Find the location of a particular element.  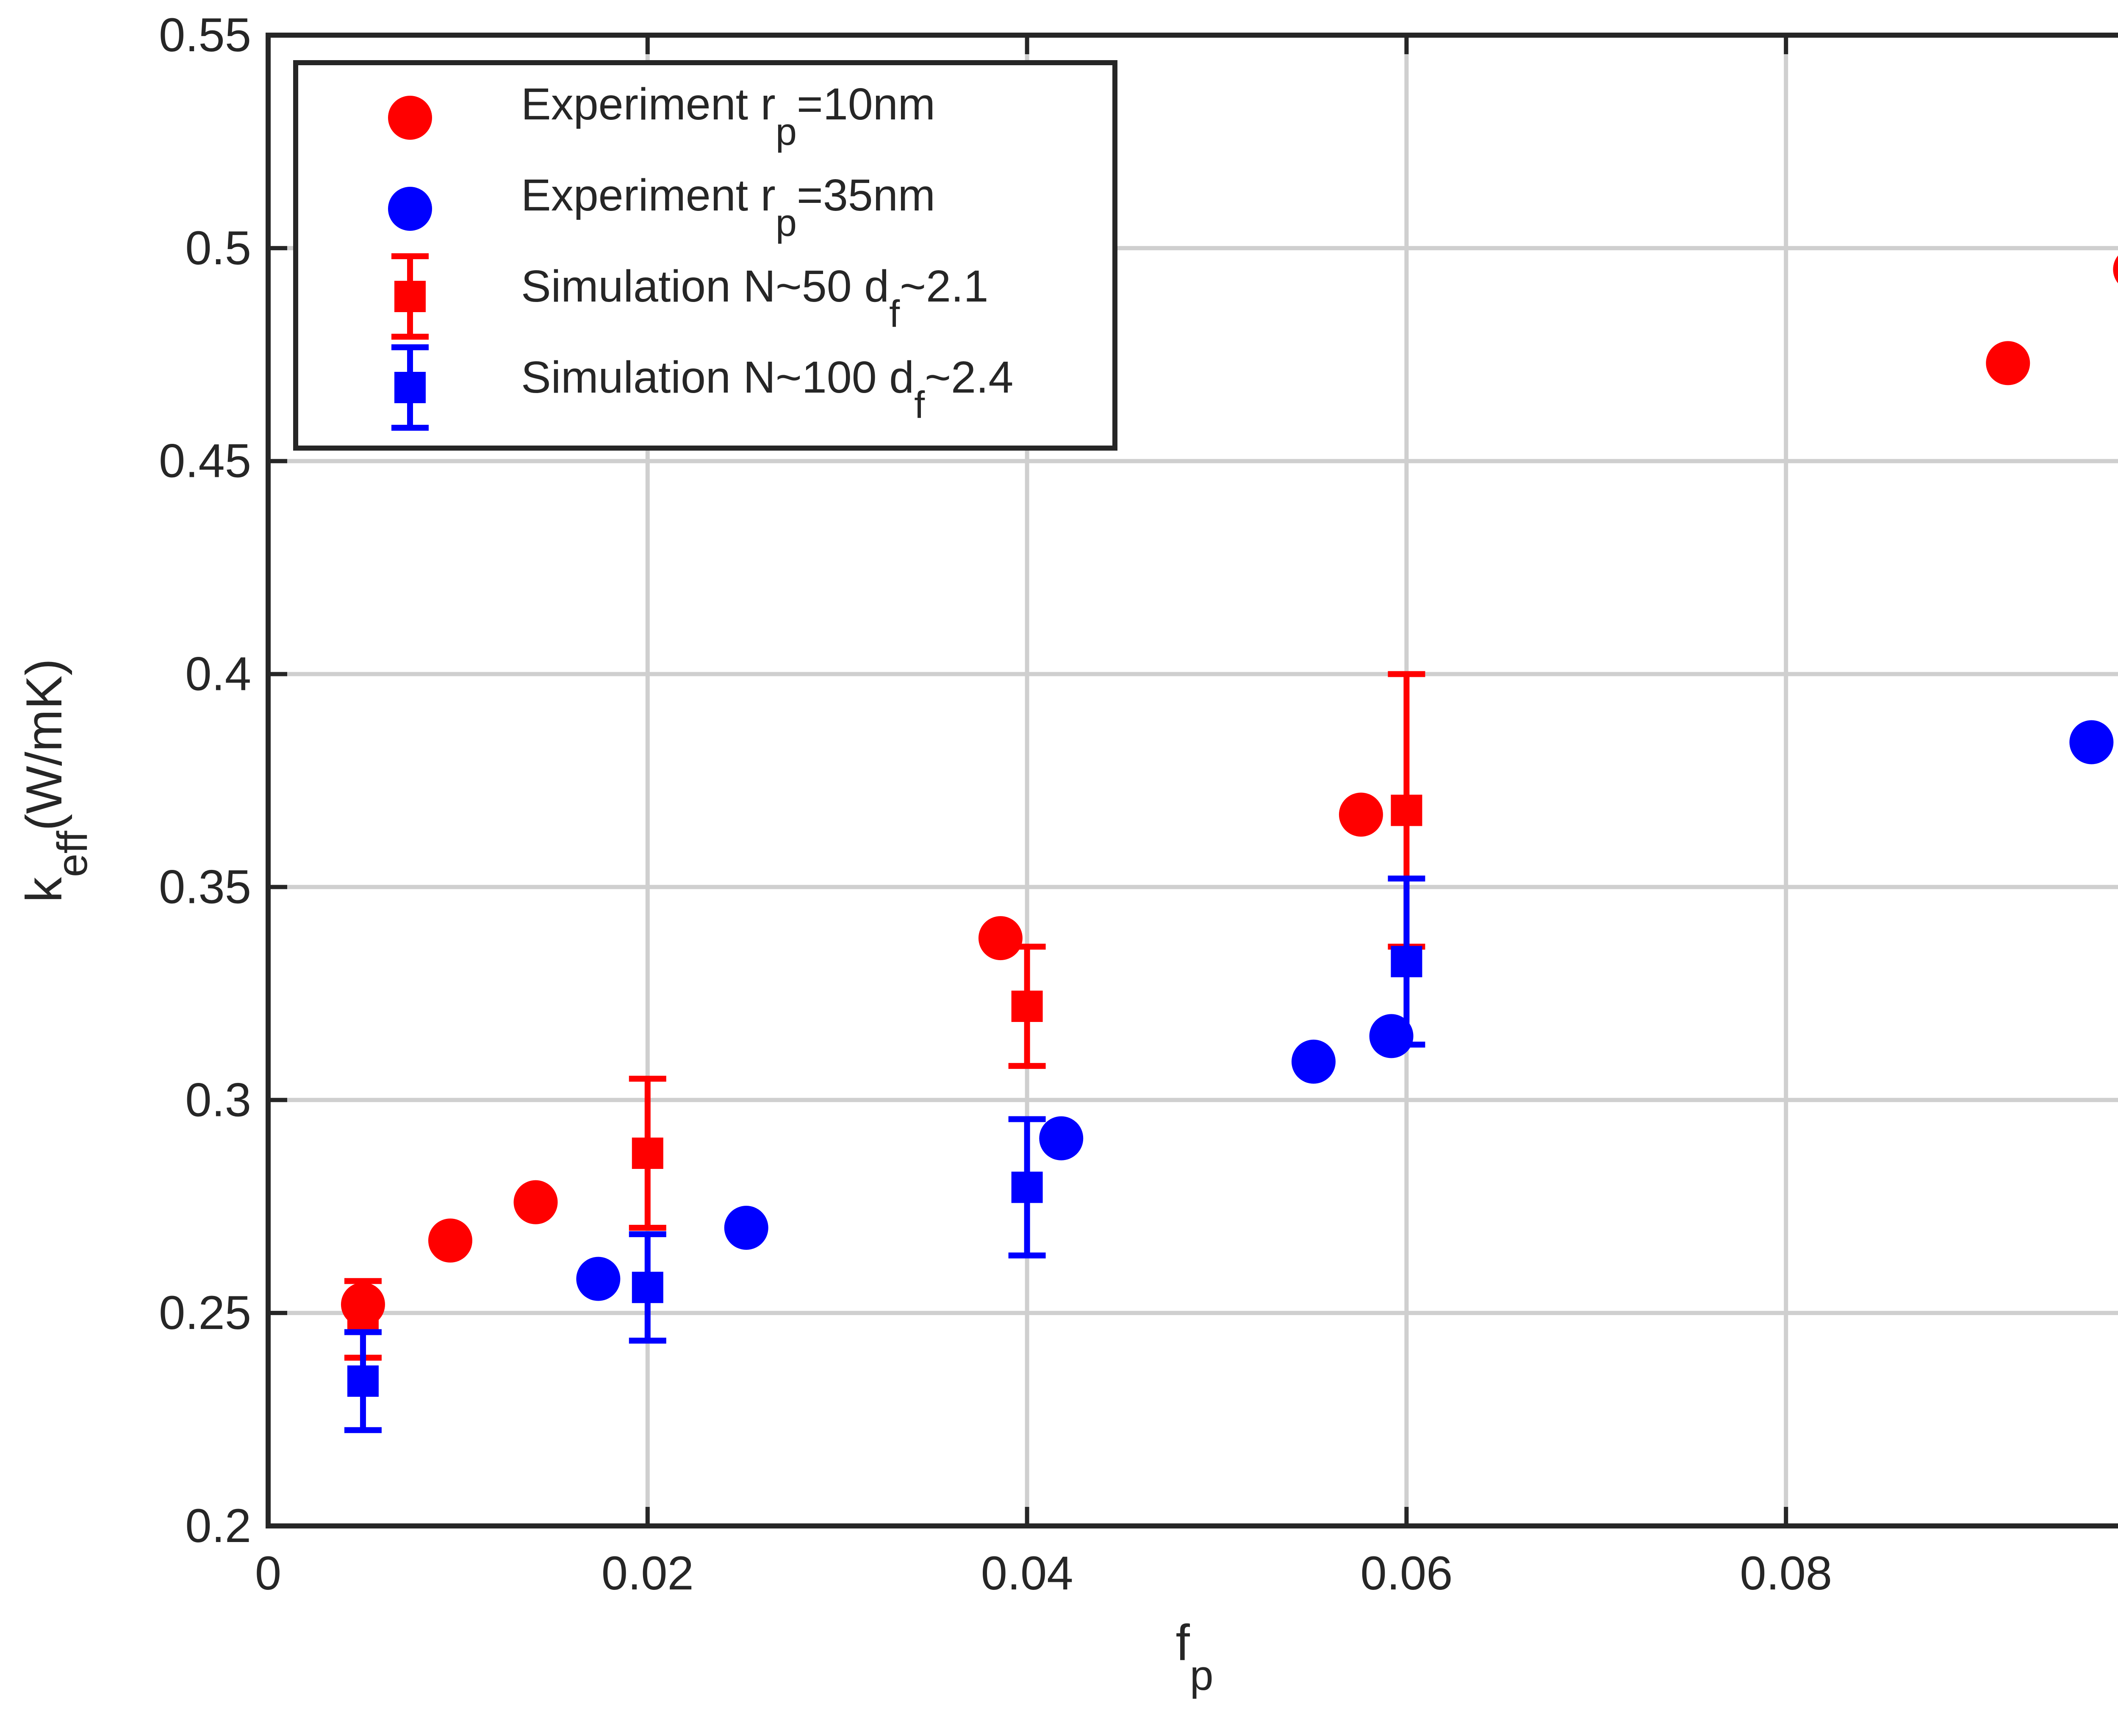

legend-entry-2: Experiment rp=35nm is located at coordinates (661, 207).